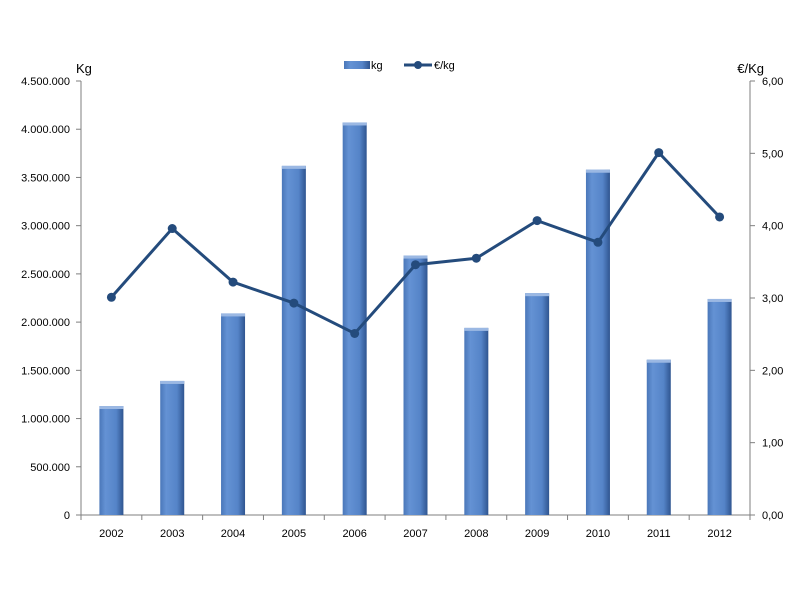  I want to click on y-left-tick-label: 500.000, so click(50, 468).